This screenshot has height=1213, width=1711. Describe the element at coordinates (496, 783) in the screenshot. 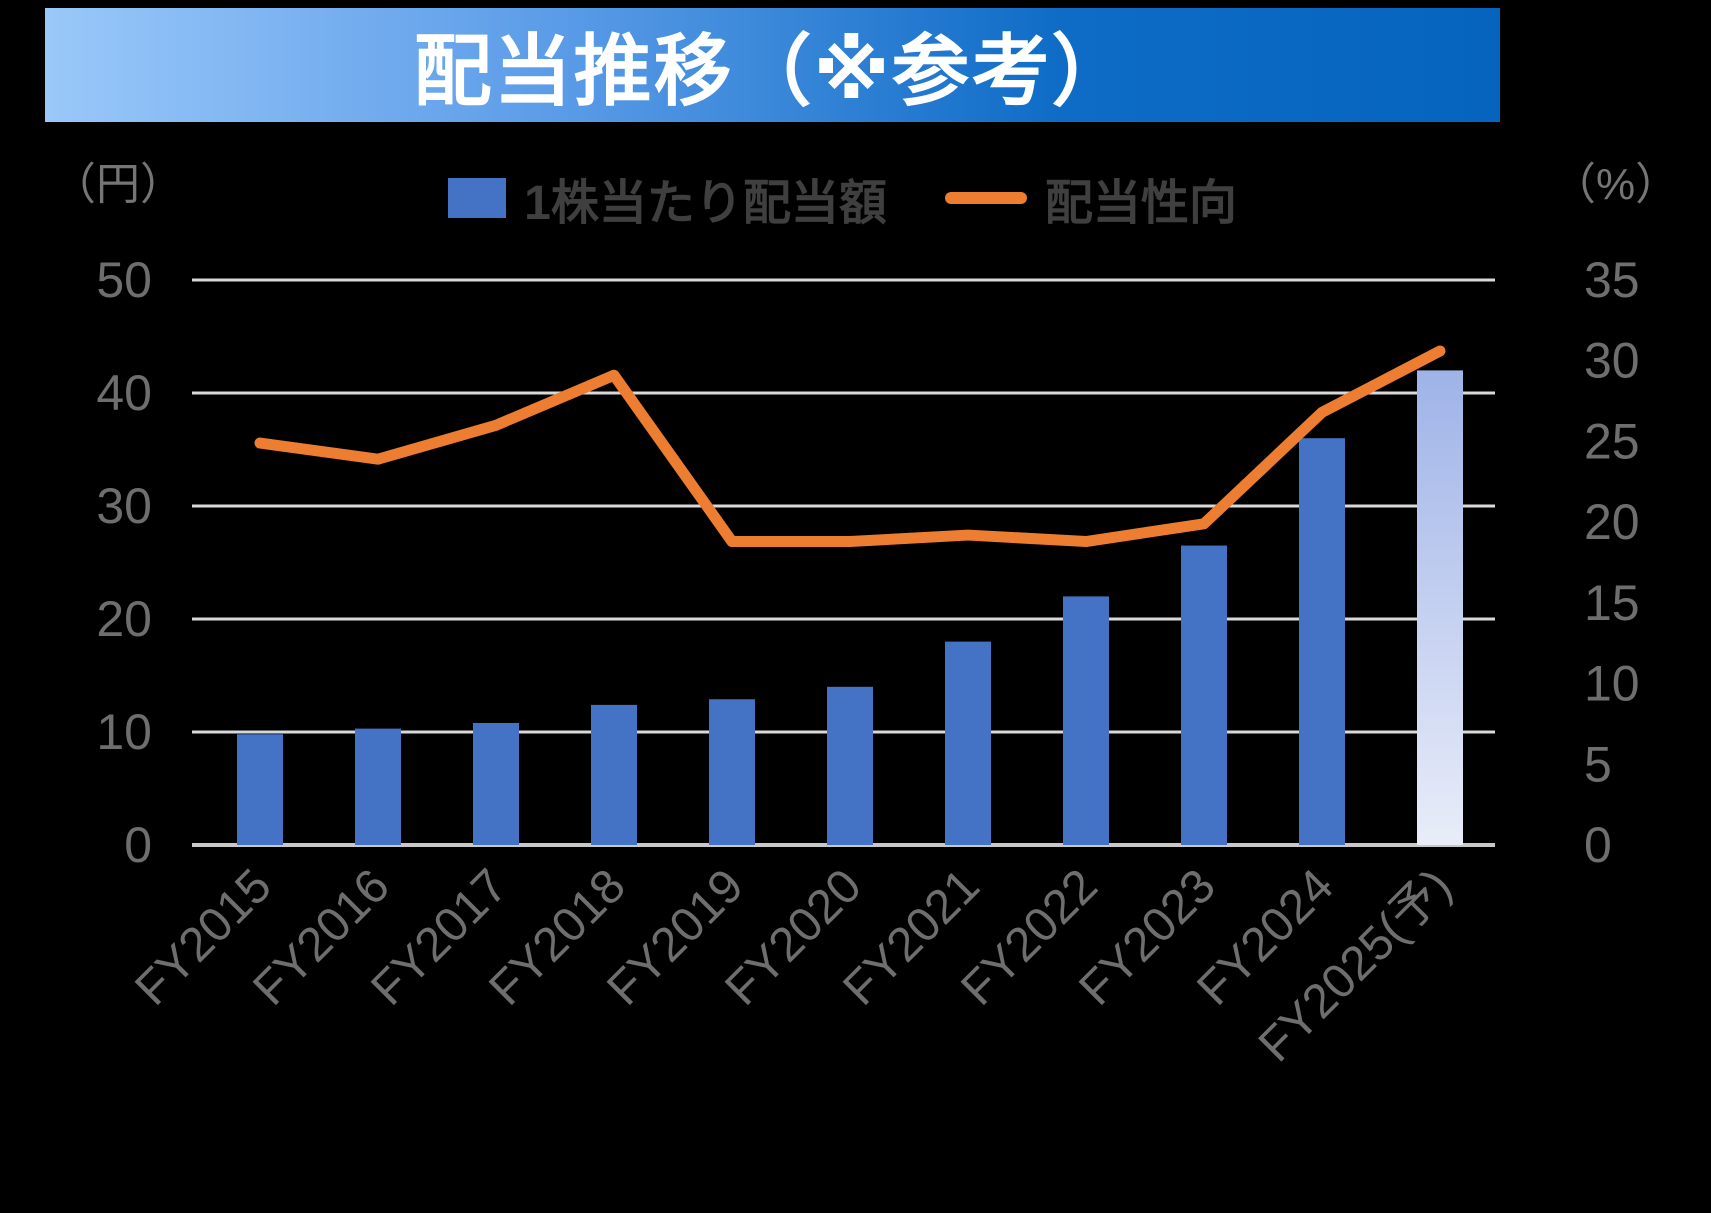

I see `bar-FY2017` at that location.